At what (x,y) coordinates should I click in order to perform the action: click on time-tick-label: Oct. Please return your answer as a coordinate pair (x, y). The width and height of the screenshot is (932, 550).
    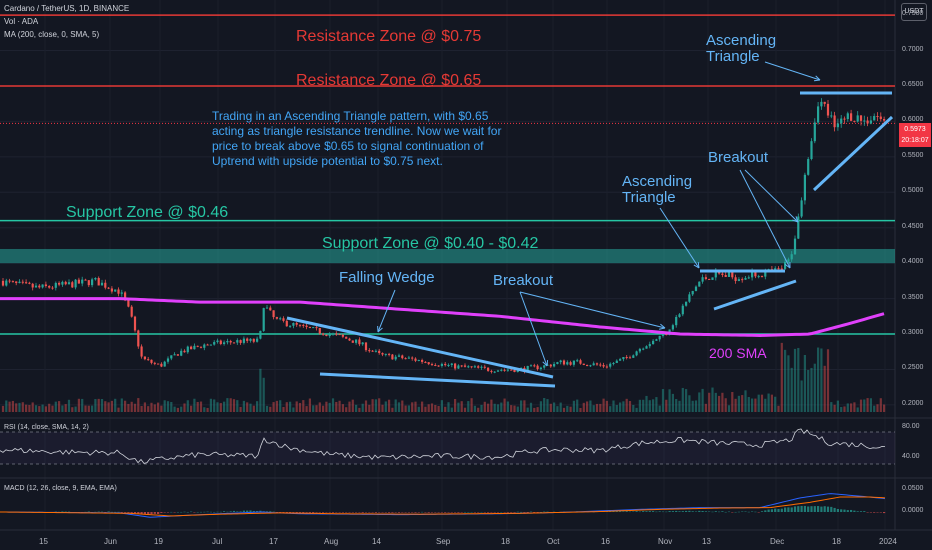
    Looking at the image, I should click on (553, 541).